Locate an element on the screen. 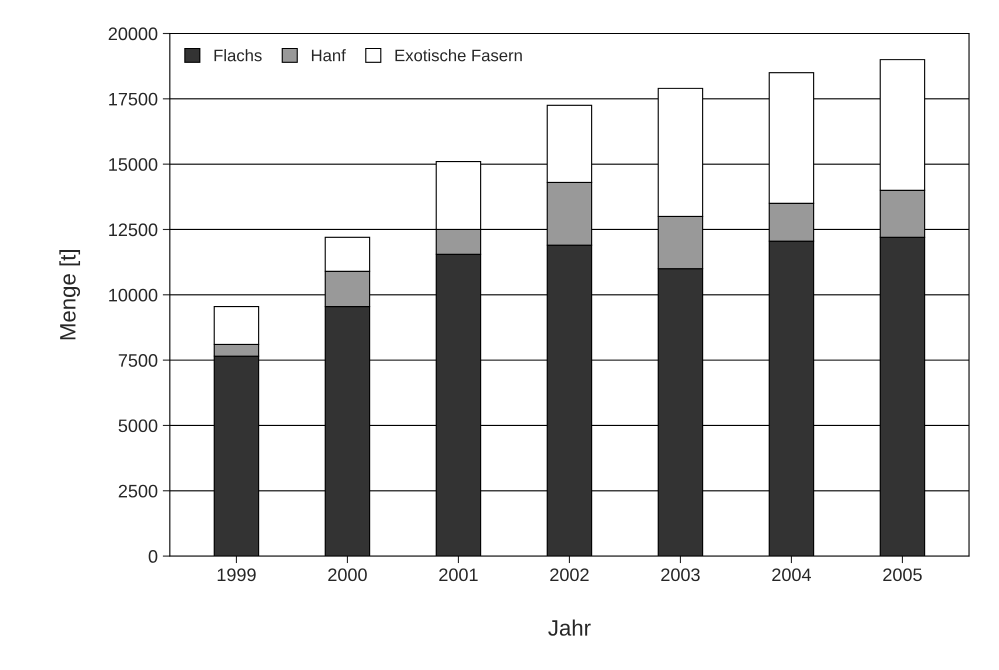  y-tick-label: 20000 is located at coordinates (133, 33).